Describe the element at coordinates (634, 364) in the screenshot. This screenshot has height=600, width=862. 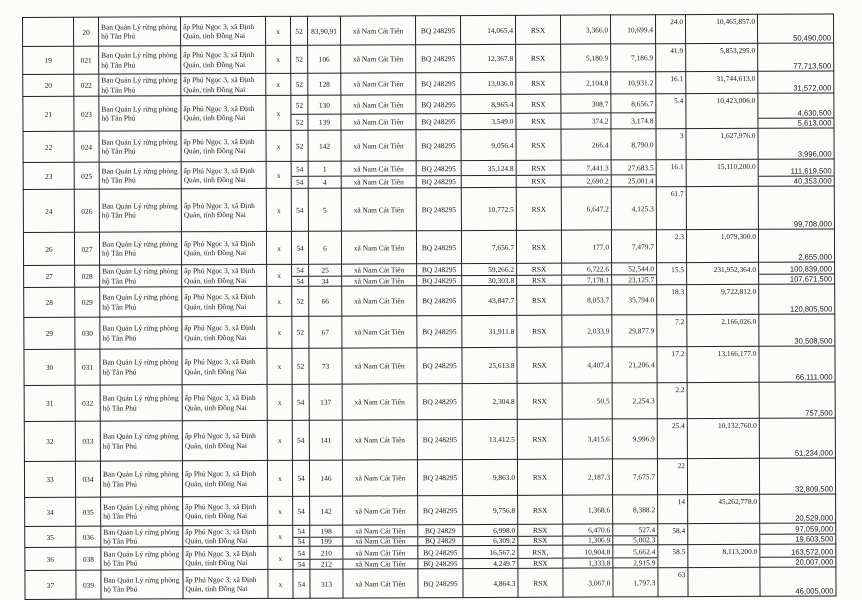
I see `value-2-cell: 21,206.4` at that location.